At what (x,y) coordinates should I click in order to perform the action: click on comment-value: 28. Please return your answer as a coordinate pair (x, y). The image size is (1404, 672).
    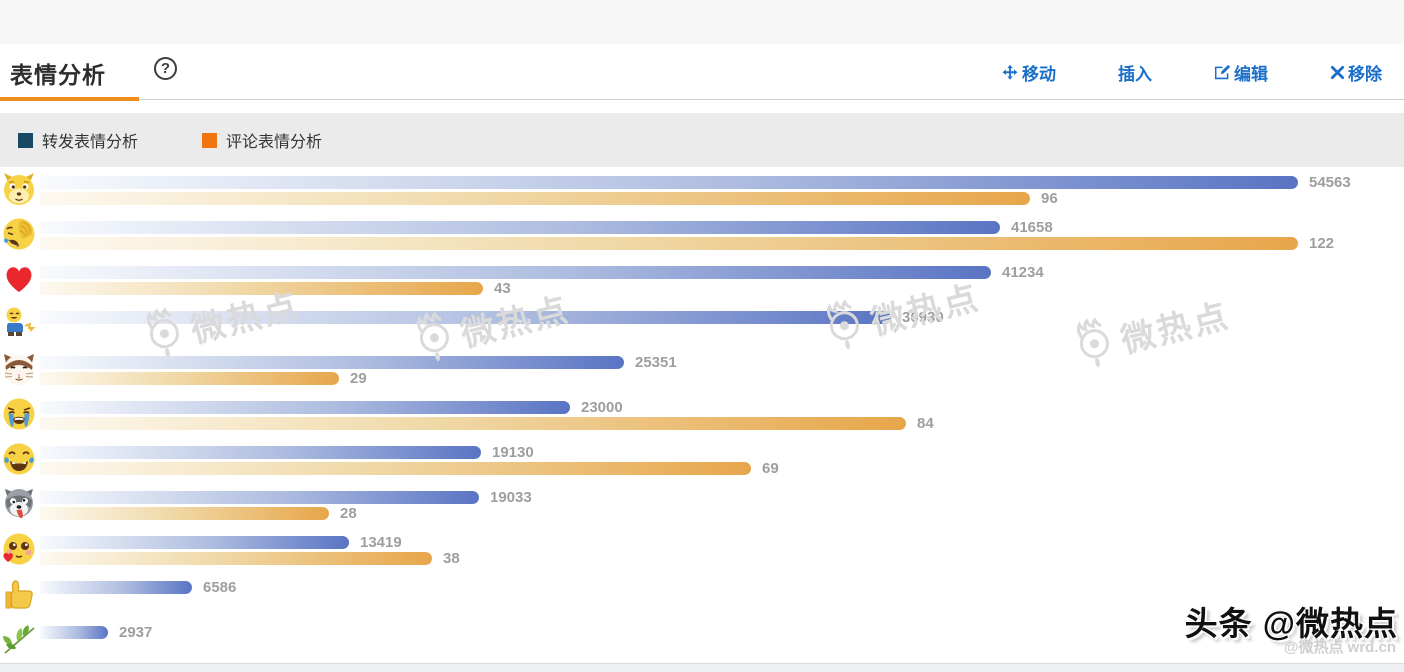
    Looking at the image, I should click on (348, 513).